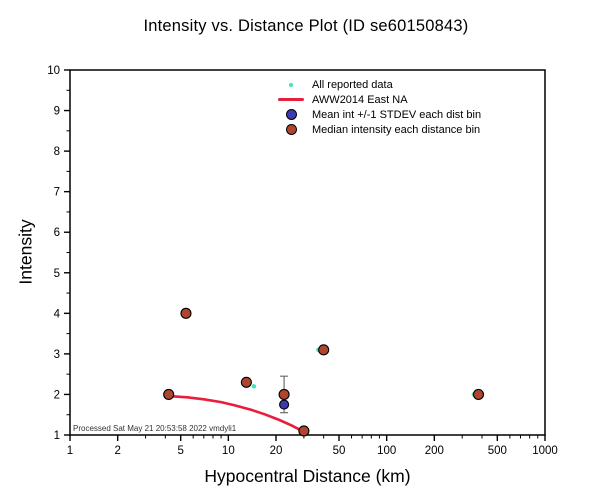  What do you see at coordinates (57, 355) in the screenshot?
I see `y-tick-label: 3` at bounding box center [57, 355].